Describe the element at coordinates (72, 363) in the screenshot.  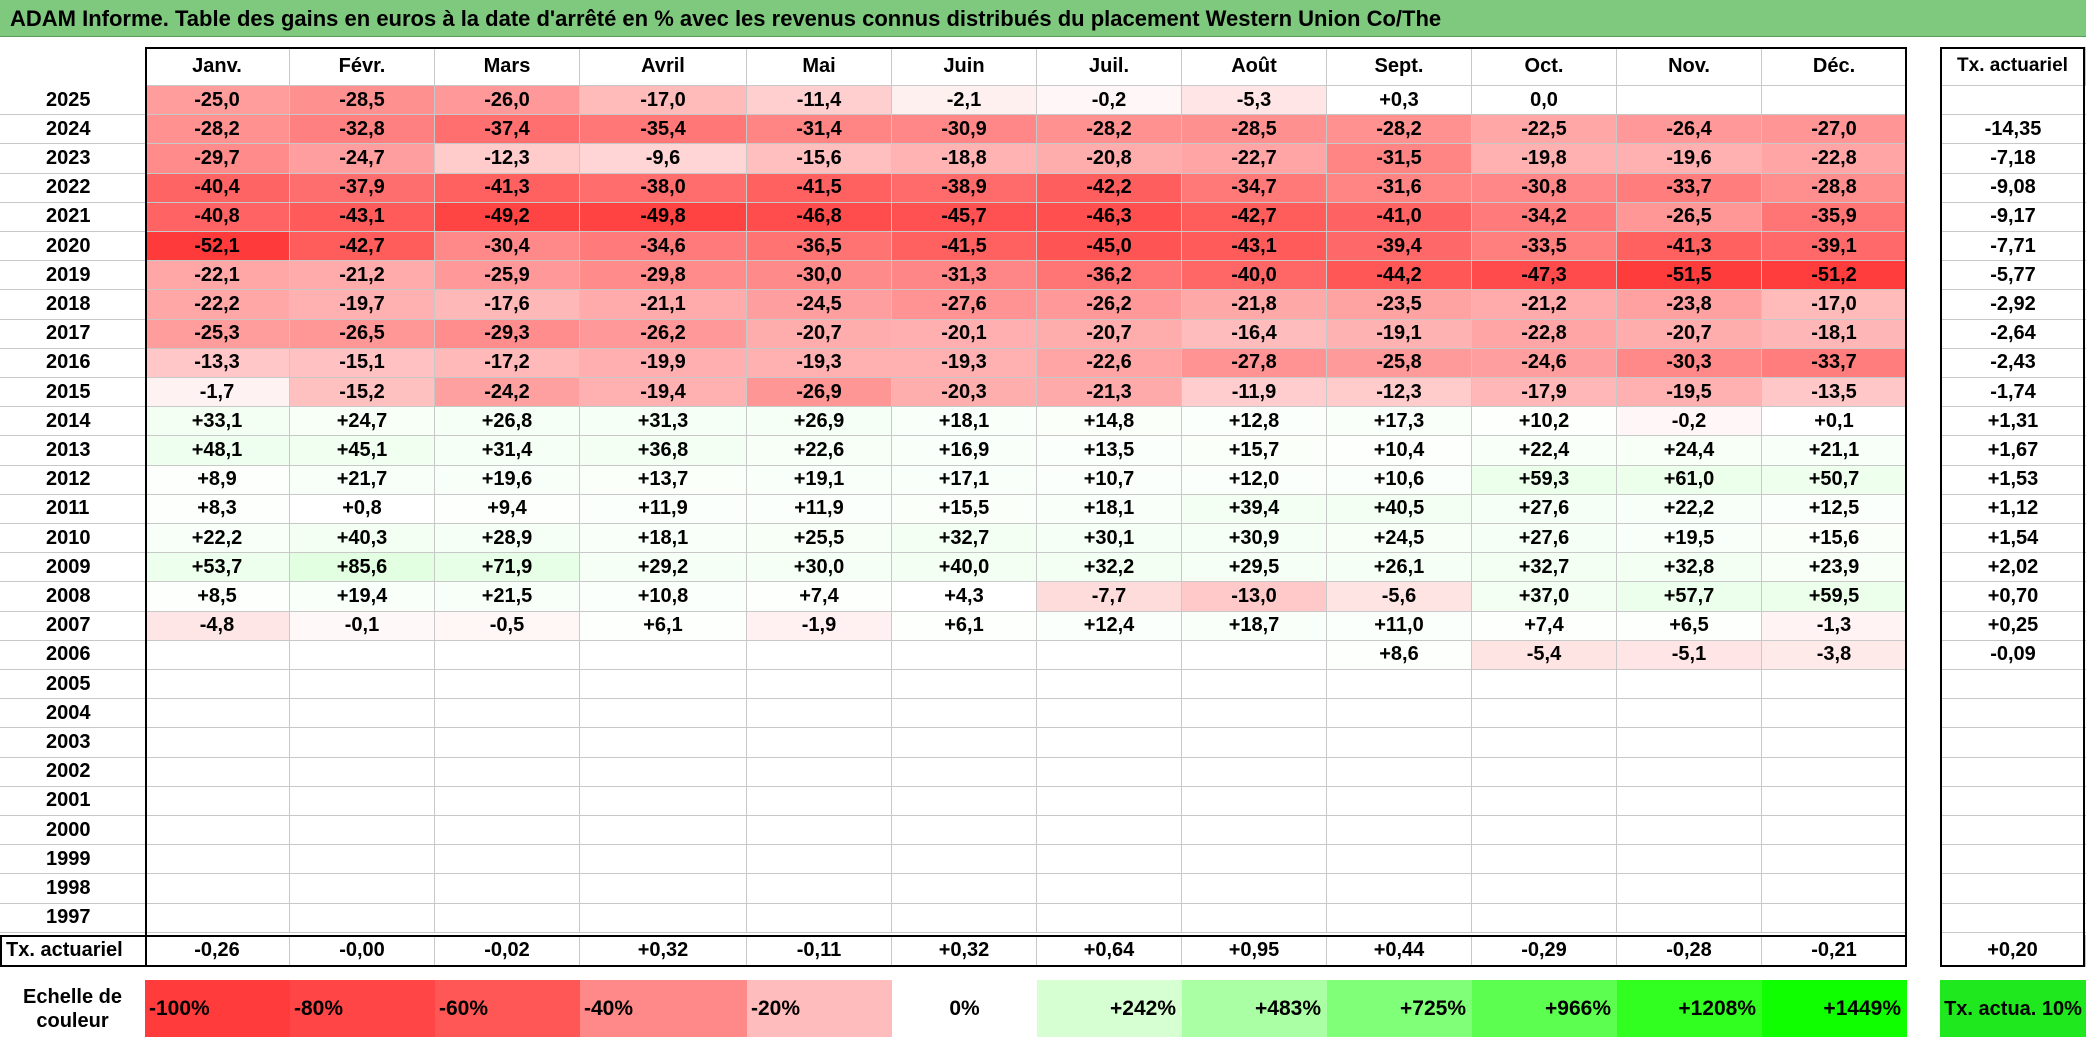
I see `year-label: 2016` at that location.